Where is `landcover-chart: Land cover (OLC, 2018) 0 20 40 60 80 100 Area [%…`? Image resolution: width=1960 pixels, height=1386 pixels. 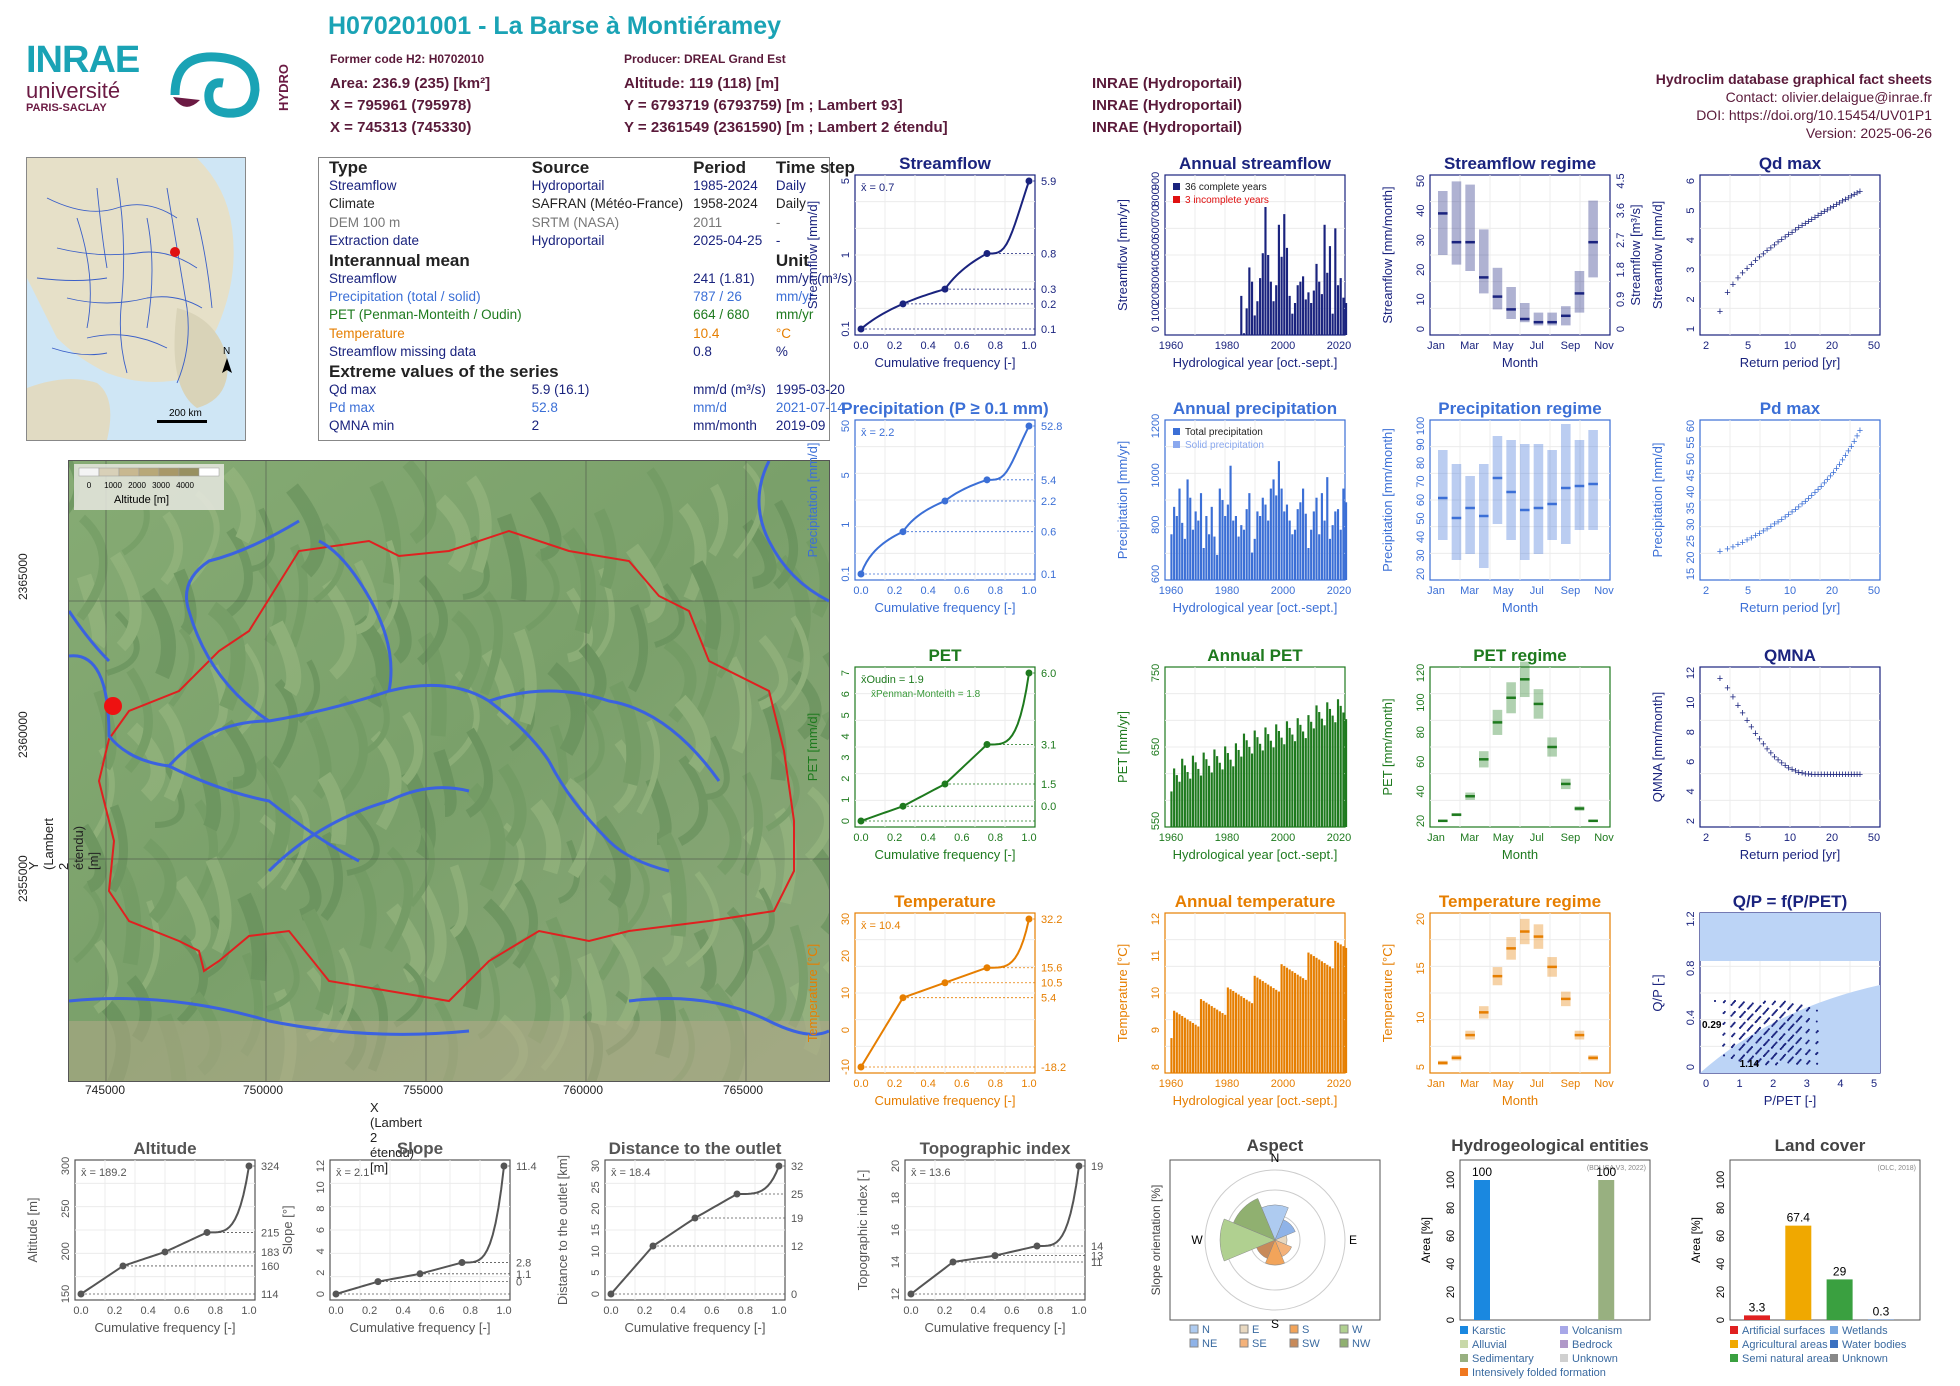
landcover-chart: Land cover (OLC, 2018) 0 20 40 60 80 100 Area [%… is located at coordinates (1805, 1250).